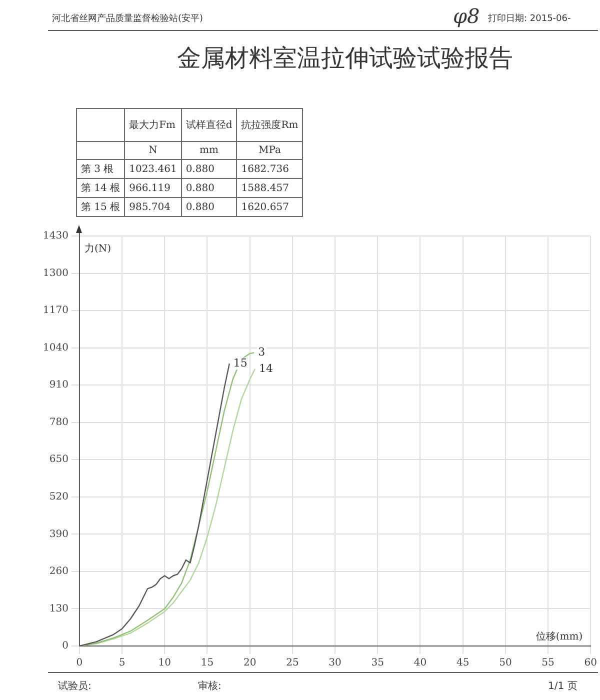  I want to click on text: 第 3 根, so click(100, 169).